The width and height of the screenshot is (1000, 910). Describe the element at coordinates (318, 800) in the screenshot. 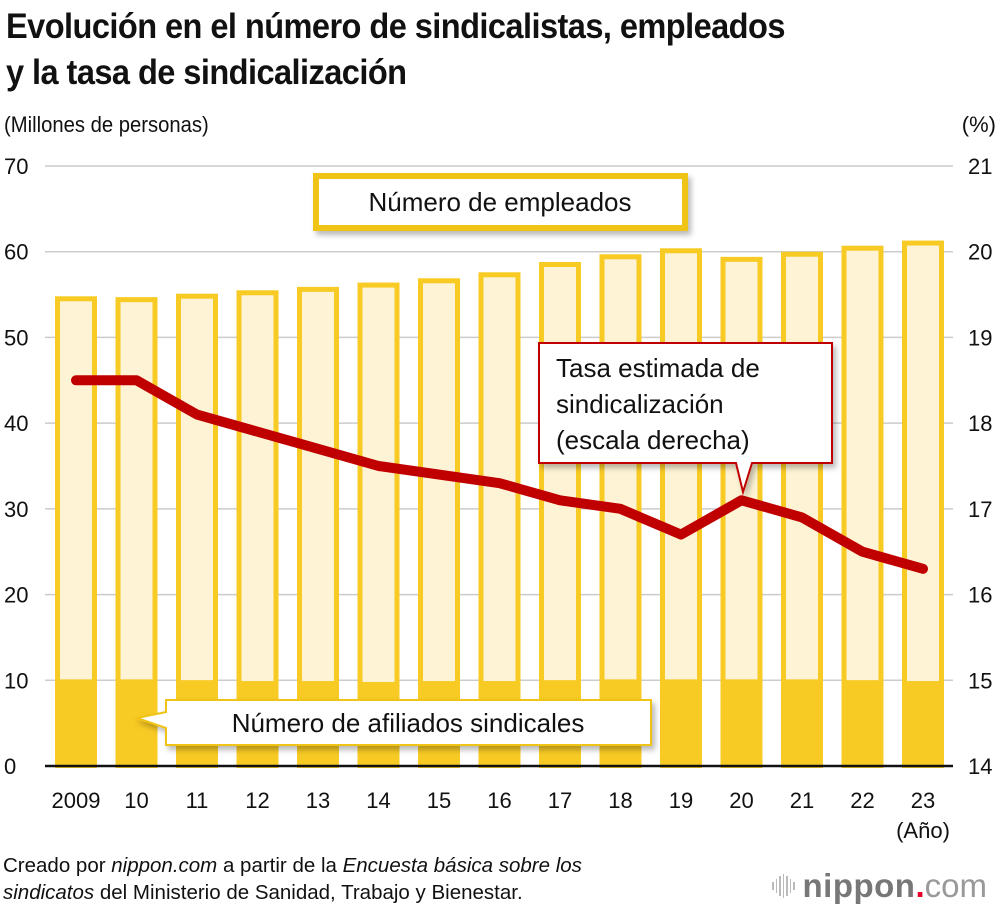

I see `x-tick-label: 13` at that location.